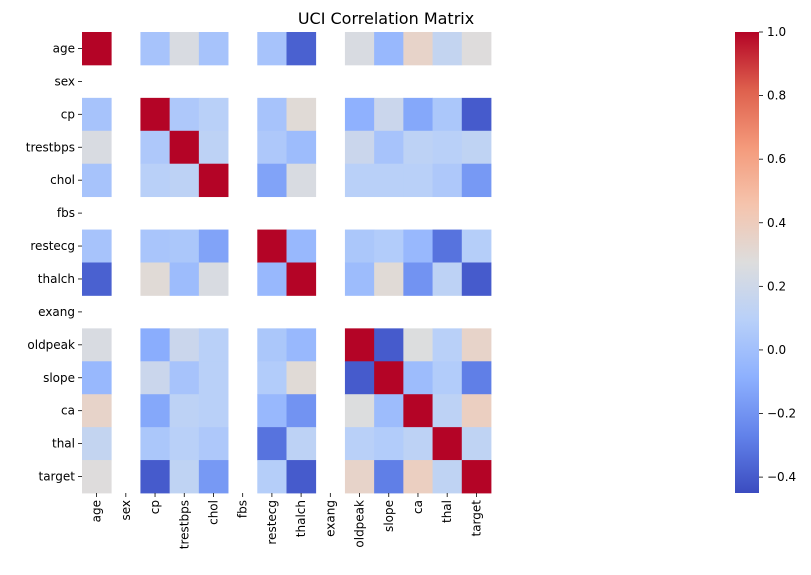  Describe the element at coordinates (301, 477) in the screenshot. I see `heatmap-cell-target-thalch` at that location.